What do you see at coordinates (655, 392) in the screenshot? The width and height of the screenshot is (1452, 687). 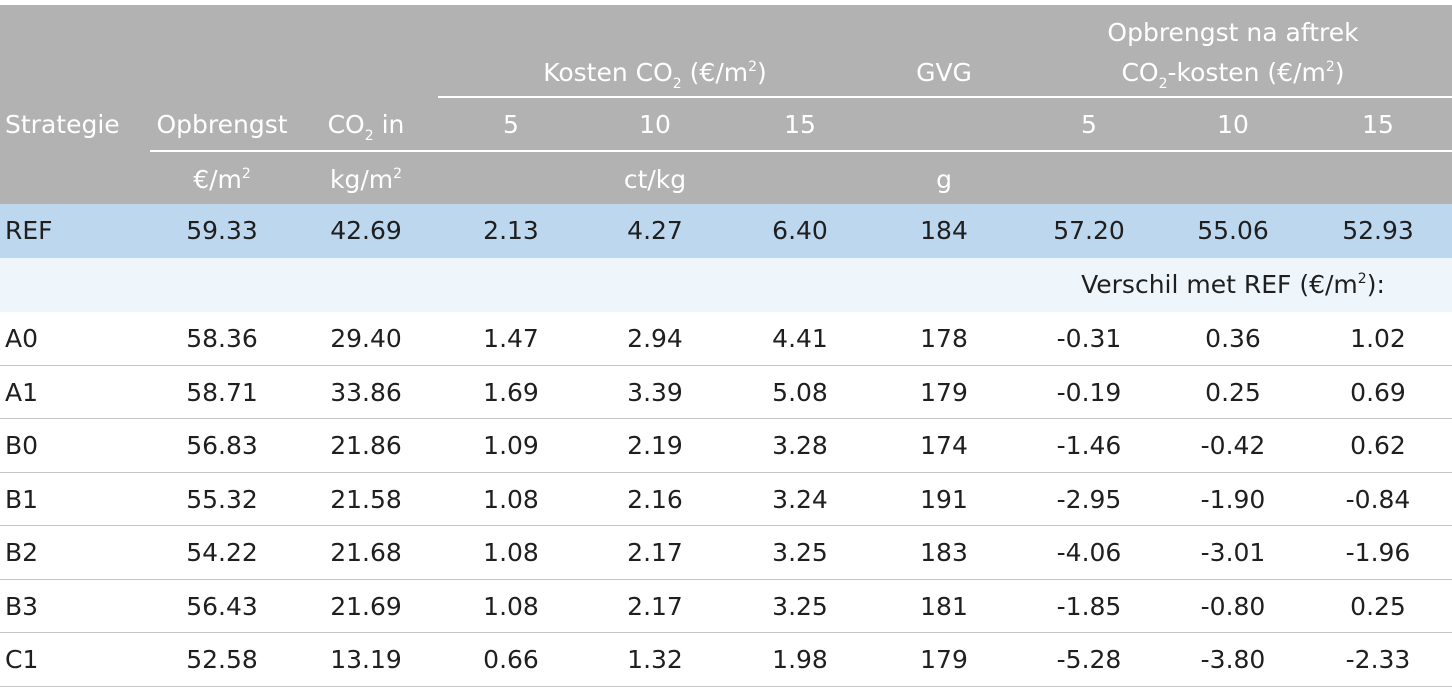 I see `table-cell-kosten-10: 3.39` at bounding box center [655, 392].